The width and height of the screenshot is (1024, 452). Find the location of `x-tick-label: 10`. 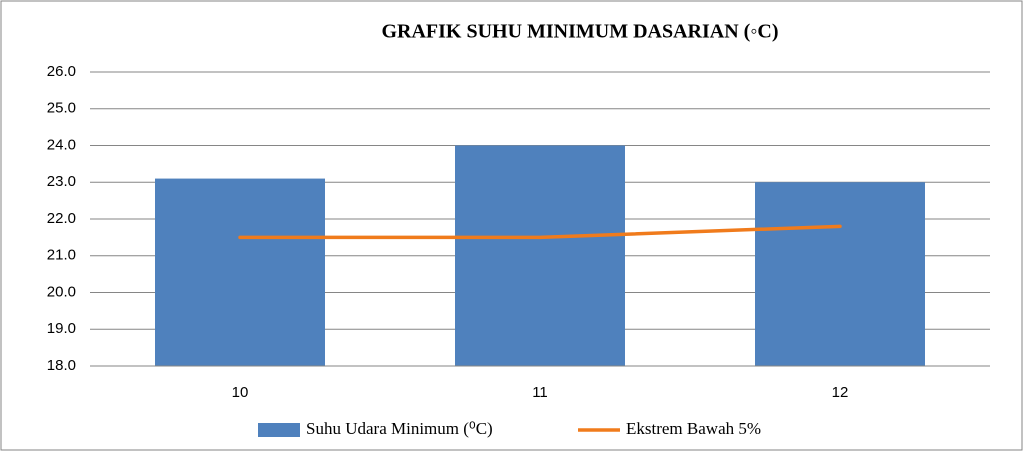

x-tick-label: 10 is located at coordinates (240, 392).